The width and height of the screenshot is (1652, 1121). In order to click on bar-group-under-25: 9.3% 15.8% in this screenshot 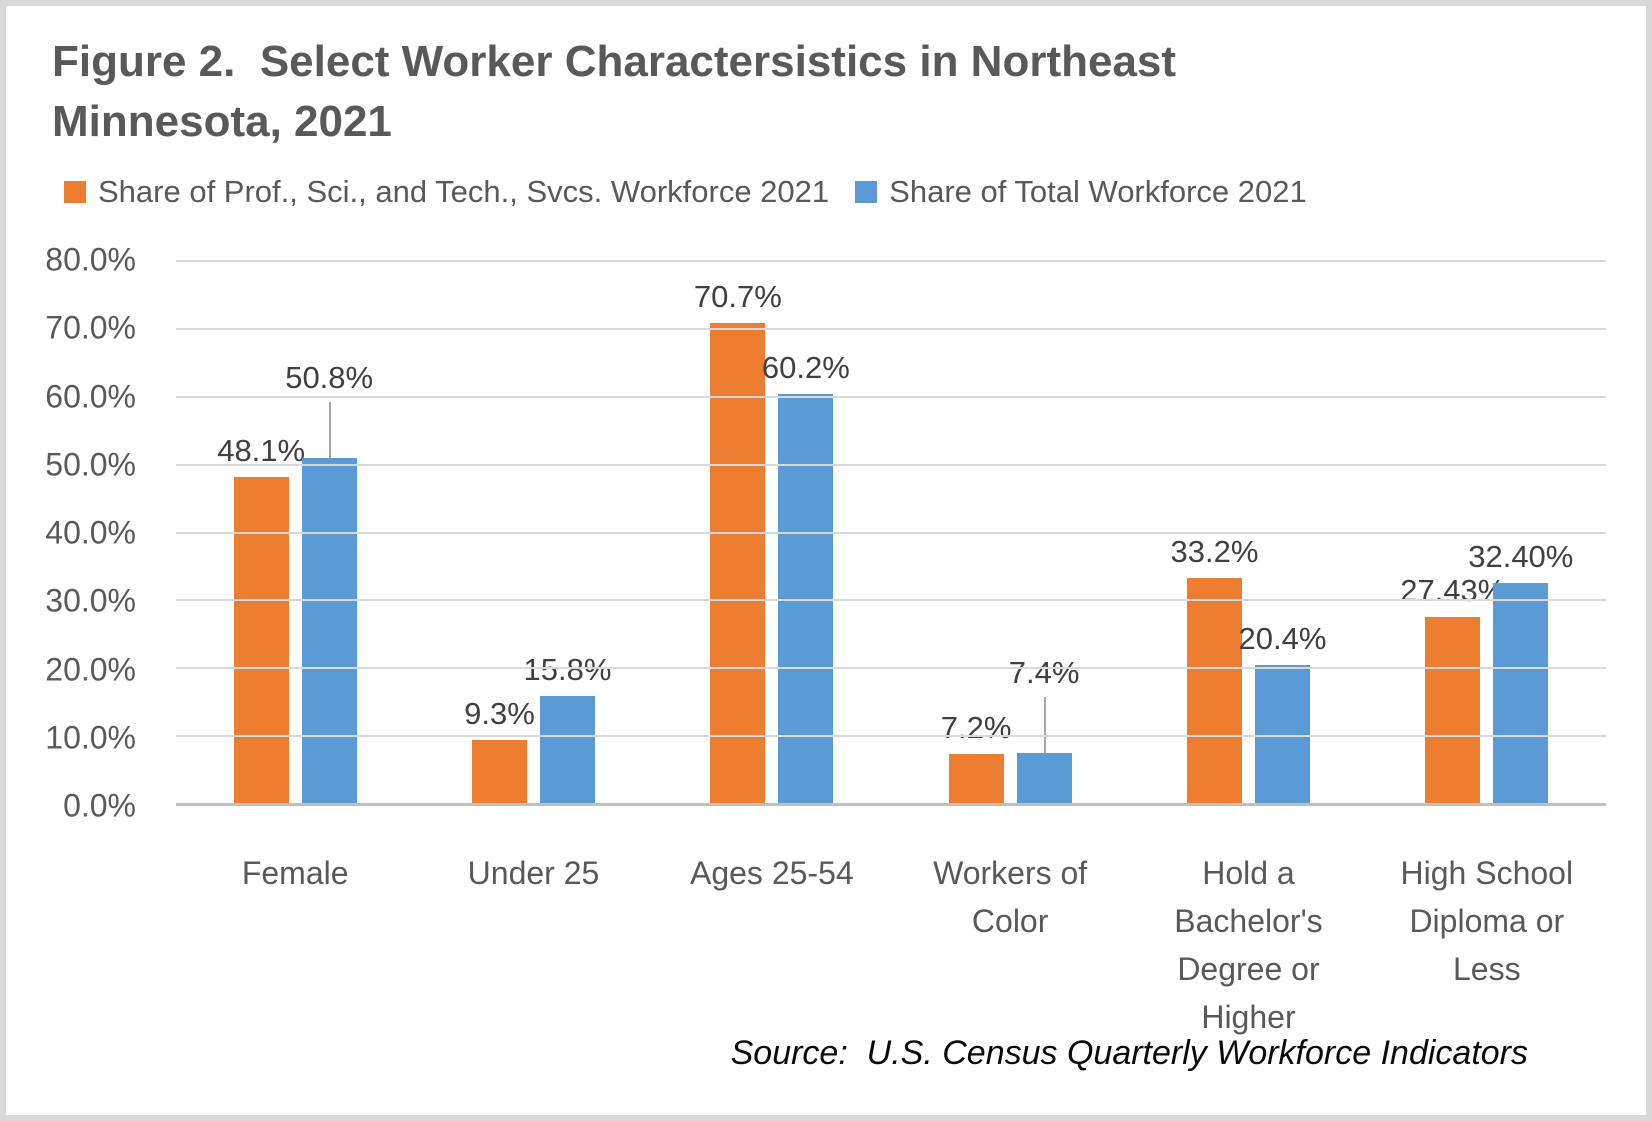, I will do `click(533, 531)`.